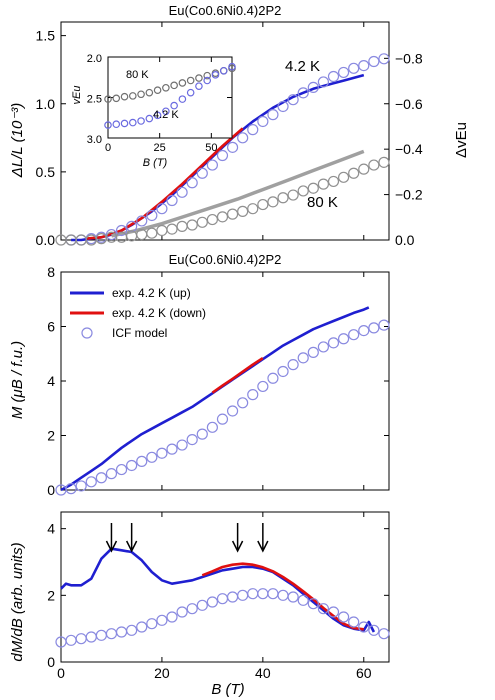  I want to click on p3-ytick-label: 0, so click(51, 662).